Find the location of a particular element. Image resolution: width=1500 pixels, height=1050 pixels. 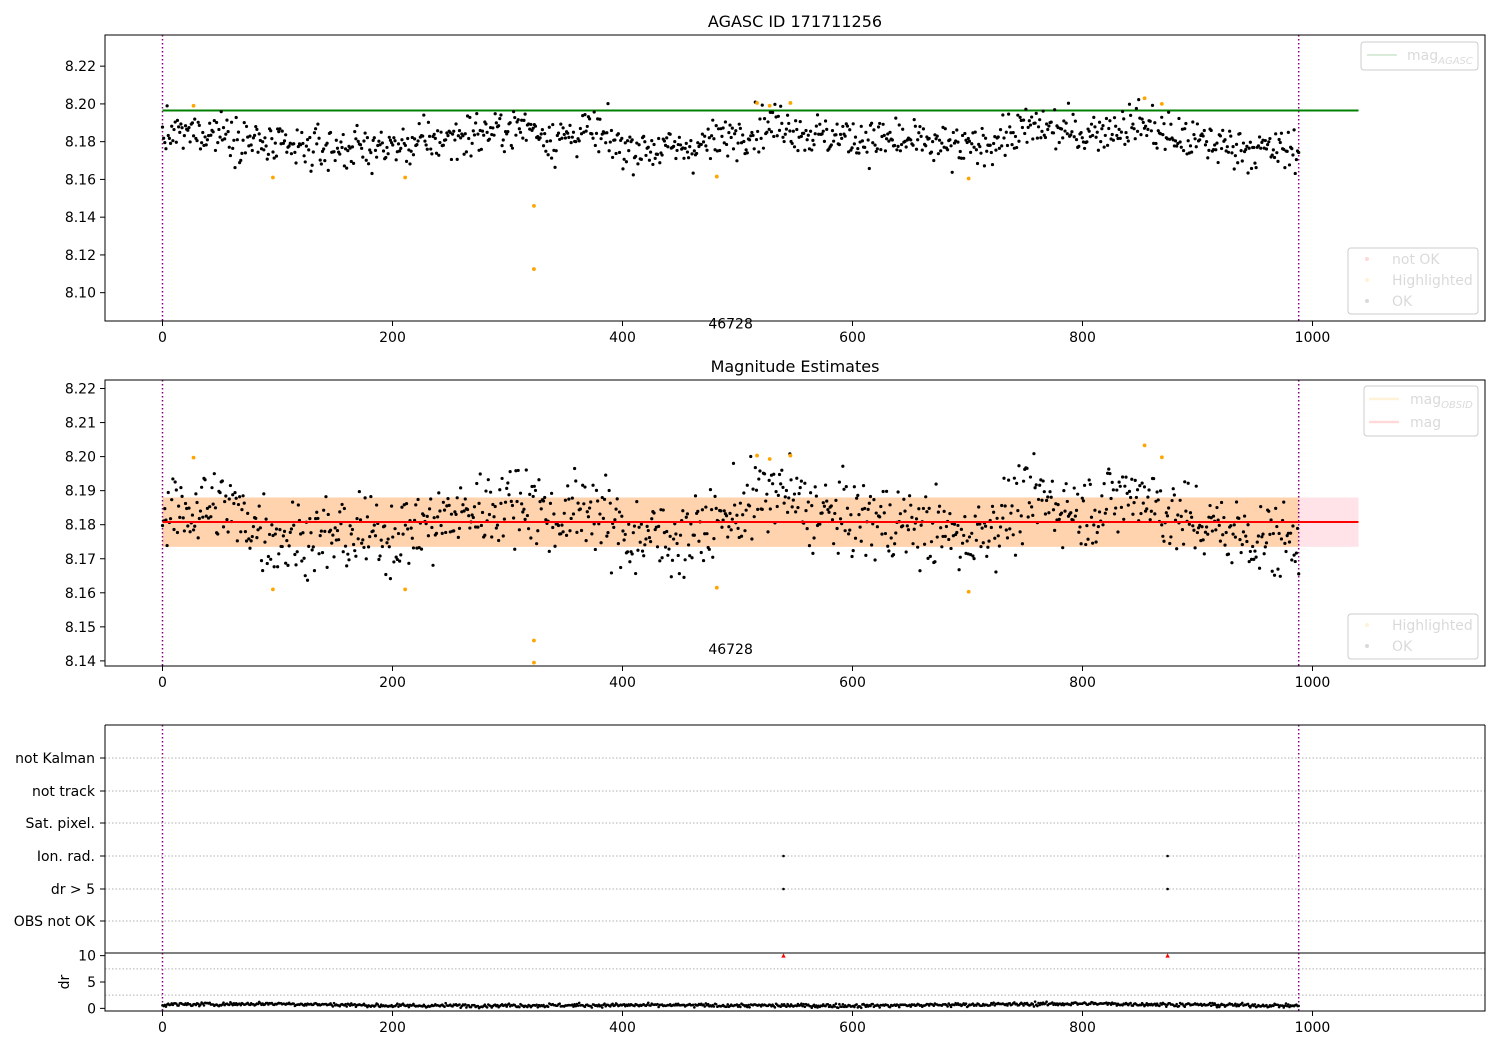

highlighted-point is located at coordinates (716, 176).